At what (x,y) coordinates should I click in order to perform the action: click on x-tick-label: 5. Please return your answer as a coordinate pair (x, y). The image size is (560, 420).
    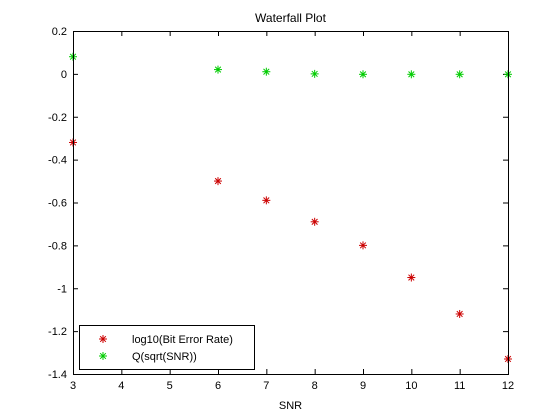
    Looking at the image, I should click on (170, 386).